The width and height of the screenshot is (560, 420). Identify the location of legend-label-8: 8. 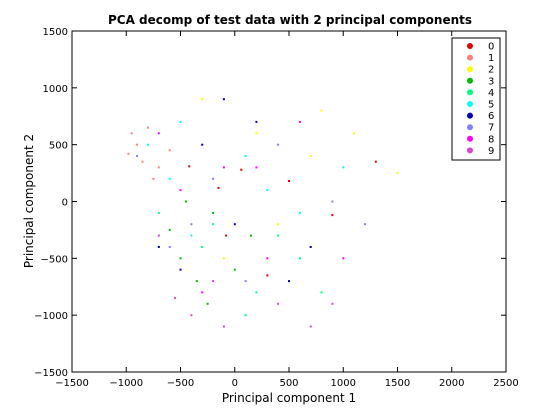
(491, 139).